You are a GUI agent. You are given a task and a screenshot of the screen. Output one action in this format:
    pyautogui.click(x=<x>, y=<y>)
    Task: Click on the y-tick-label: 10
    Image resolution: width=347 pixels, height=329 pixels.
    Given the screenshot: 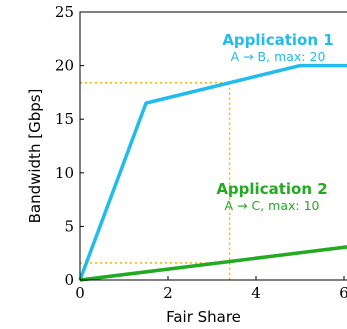 What is the action you would take?
    pyautogui.click(x=64, y=173)
    